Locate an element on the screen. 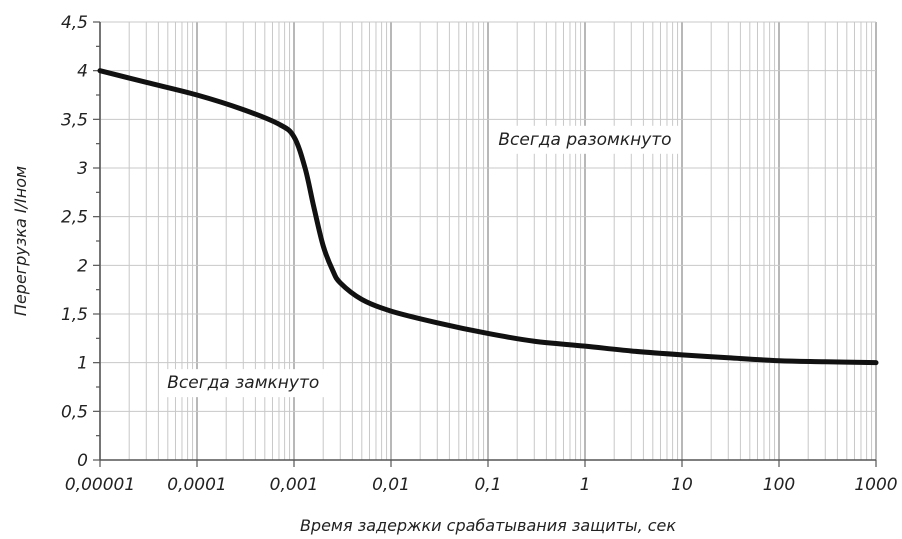 Image resolution: width=902 pixels, height=539 pixels. x-tick-label: 0,01 is located at coordinates (391, 485).